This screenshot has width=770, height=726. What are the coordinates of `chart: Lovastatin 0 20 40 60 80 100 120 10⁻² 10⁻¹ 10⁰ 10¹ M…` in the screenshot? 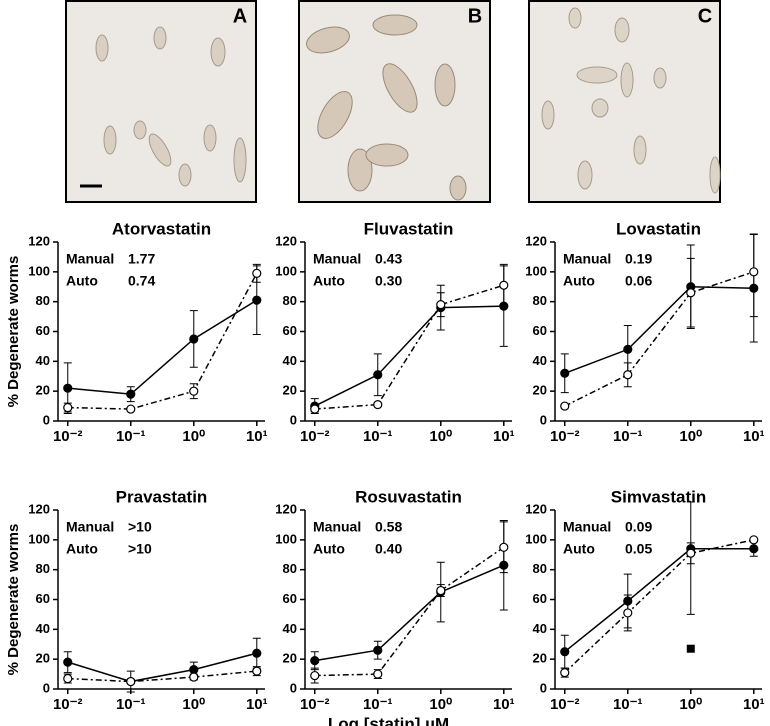 It's located at (644, 331).